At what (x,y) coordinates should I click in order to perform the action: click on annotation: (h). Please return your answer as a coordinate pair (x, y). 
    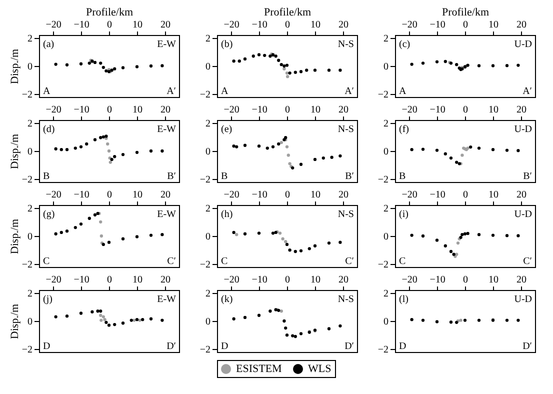
    Looking at the image, I should click on (227, 214).